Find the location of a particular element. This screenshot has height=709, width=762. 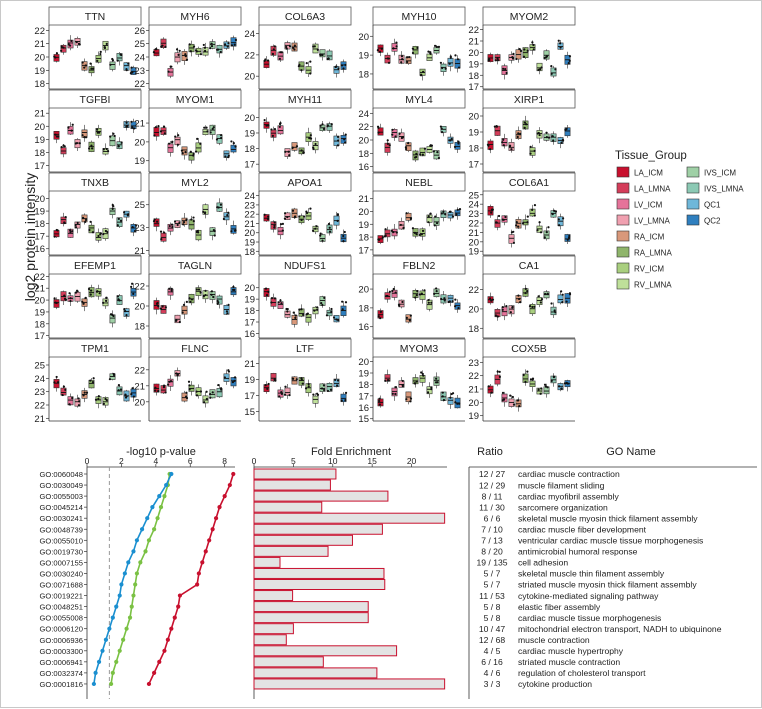

ratio-cell: 7 / 13 is located at coordinates (492, 541).